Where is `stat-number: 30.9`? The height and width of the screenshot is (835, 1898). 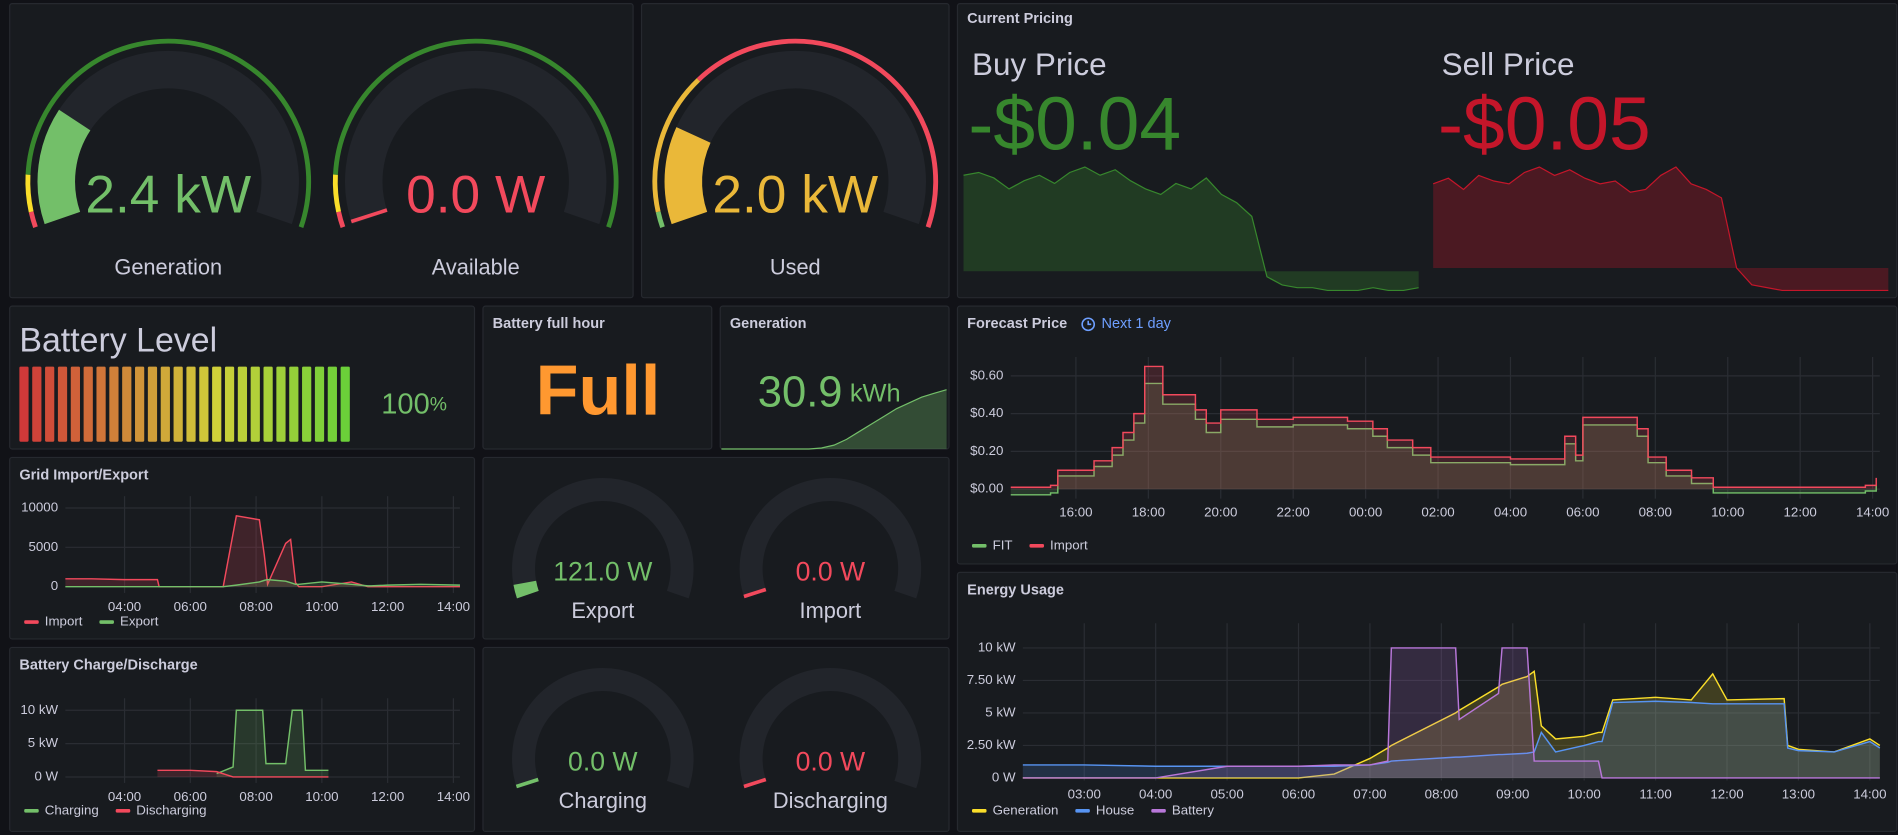
stat-number: 30.9 is located at coordinates (800, 392).